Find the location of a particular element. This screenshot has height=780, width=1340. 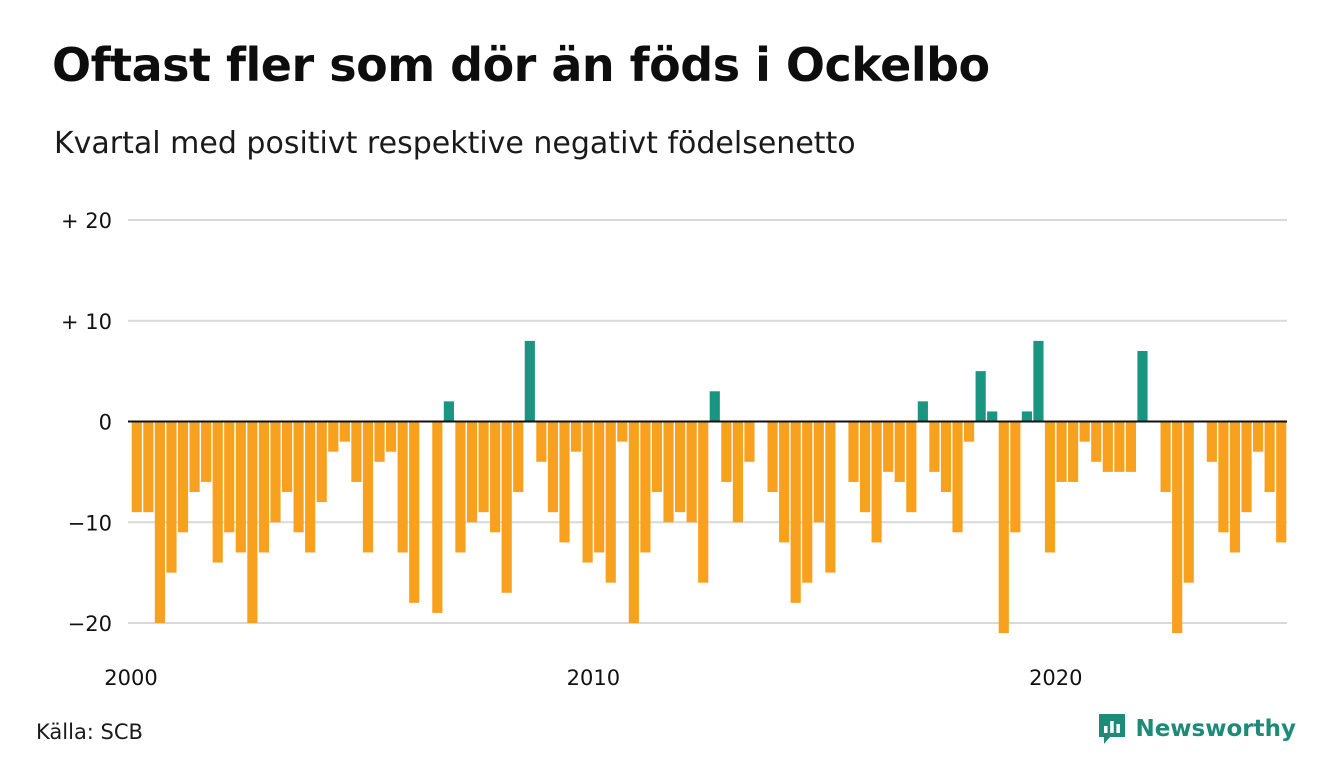

y-tick-label: −20 is located at coordinates (90, 624).